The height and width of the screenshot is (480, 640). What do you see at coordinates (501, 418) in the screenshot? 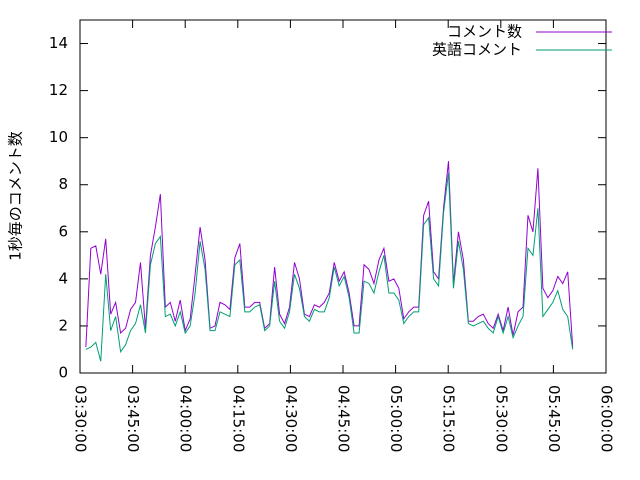
I see `x-tick-label: 05:30:00` at bounding box center [501, 418].